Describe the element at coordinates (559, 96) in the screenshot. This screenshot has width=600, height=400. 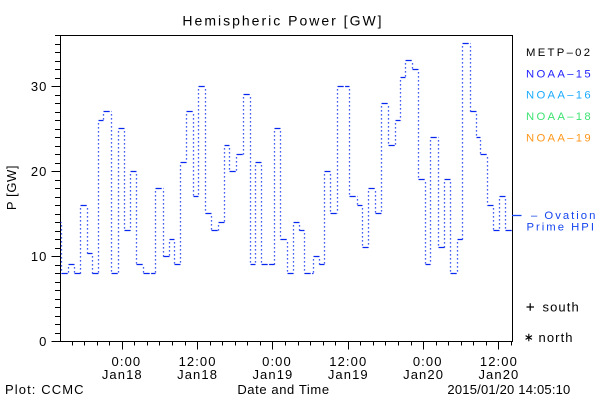
I see `svg-text: NOAA–16` at that location.